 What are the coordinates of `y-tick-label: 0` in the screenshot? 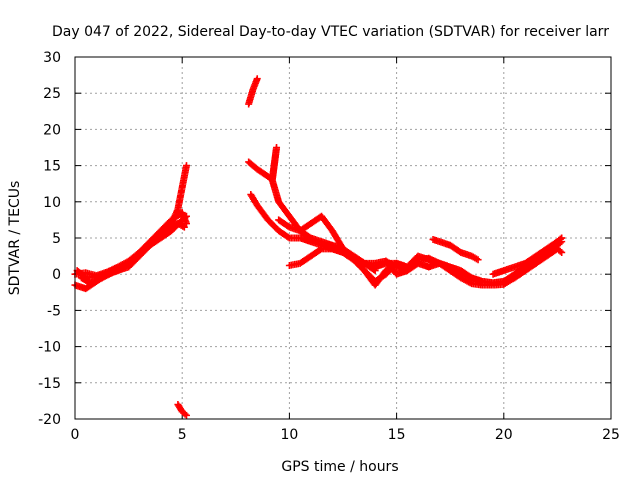 It's located at (56, 275).